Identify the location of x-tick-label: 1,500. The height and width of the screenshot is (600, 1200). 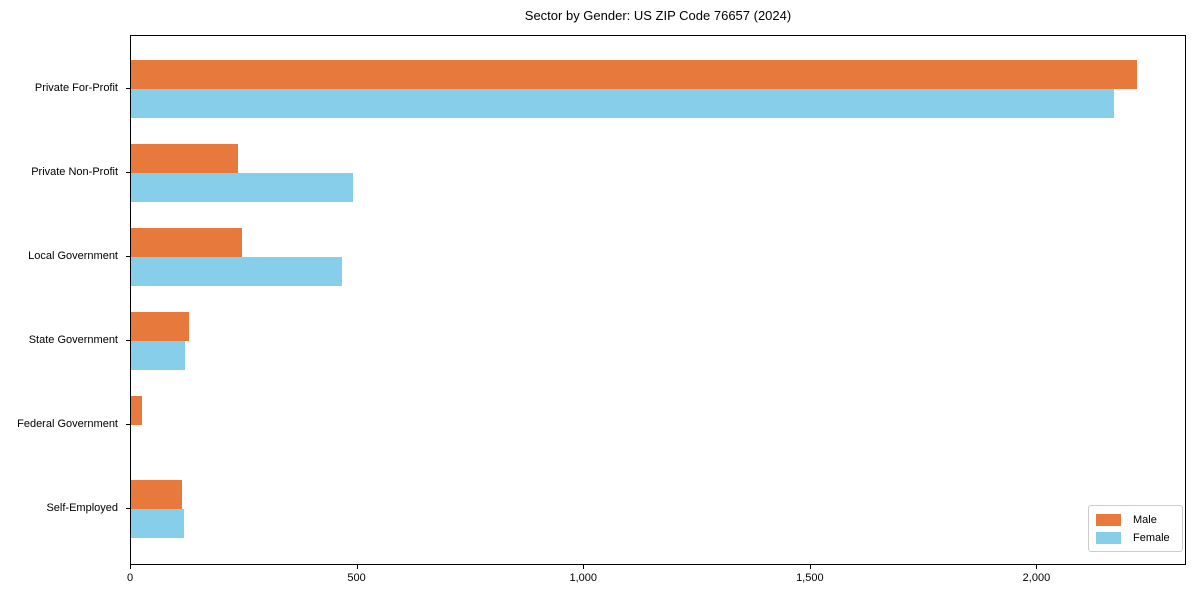
(810, 578).